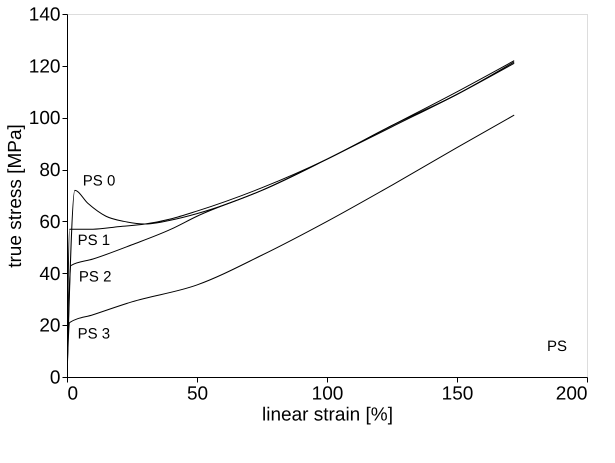  Describe the element at coordinates (15, 196) in the screenshot. I see `y-axis-title: true stress [MPa]` at that location.